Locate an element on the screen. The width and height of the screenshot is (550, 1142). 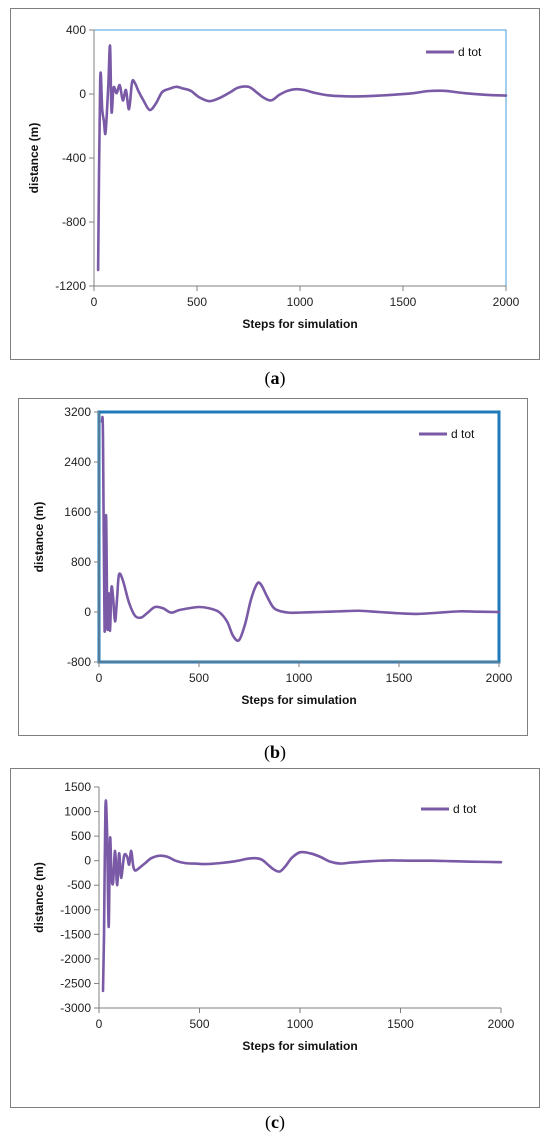
x-axis-label-b: Steps for simulation is located at coordinates (298, 700).